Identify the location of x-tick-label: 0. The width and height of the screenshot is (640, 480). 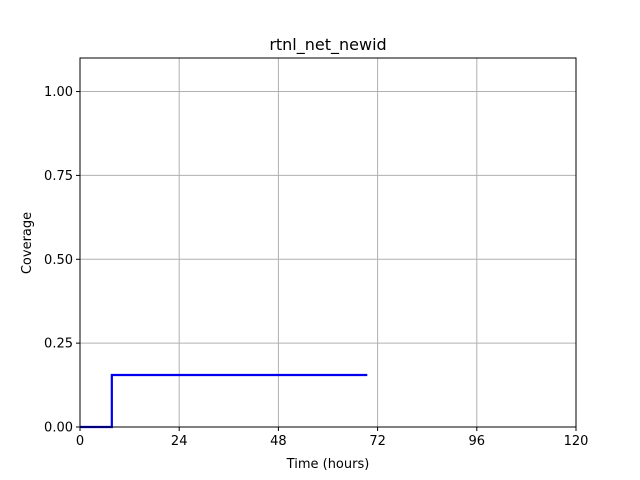
(80, 441).